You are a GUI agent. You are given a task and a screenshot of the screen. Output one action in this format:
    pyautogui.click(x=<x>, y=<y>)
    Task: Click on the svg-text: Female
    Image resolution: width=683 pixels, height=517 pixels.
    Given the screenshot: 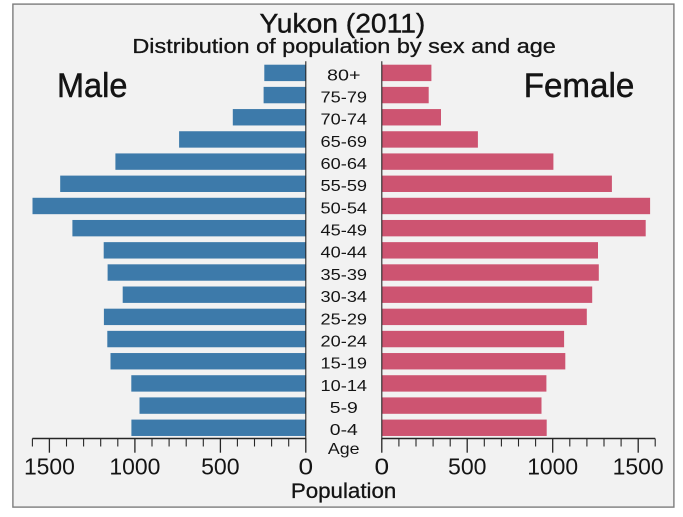 What is the action you would take?
    pyautogui.click(x=579, y=86)
    